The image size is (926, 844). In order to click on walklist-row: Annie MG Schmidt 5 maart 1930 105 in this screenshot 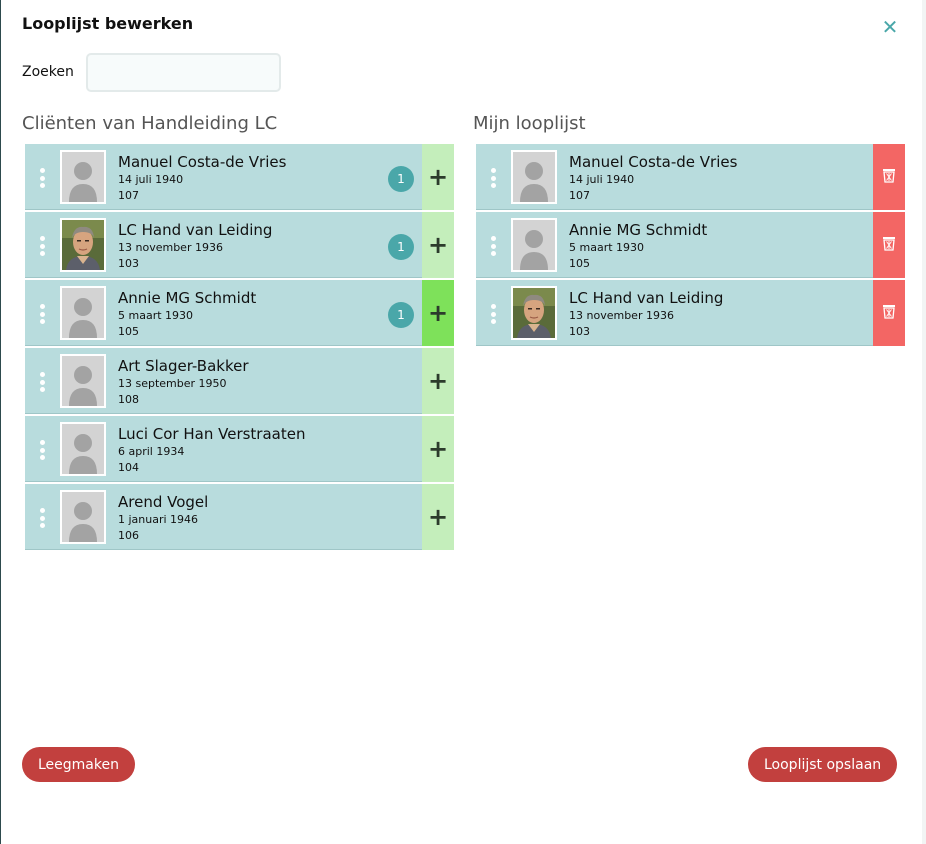, I will do `click(690, 245)`.